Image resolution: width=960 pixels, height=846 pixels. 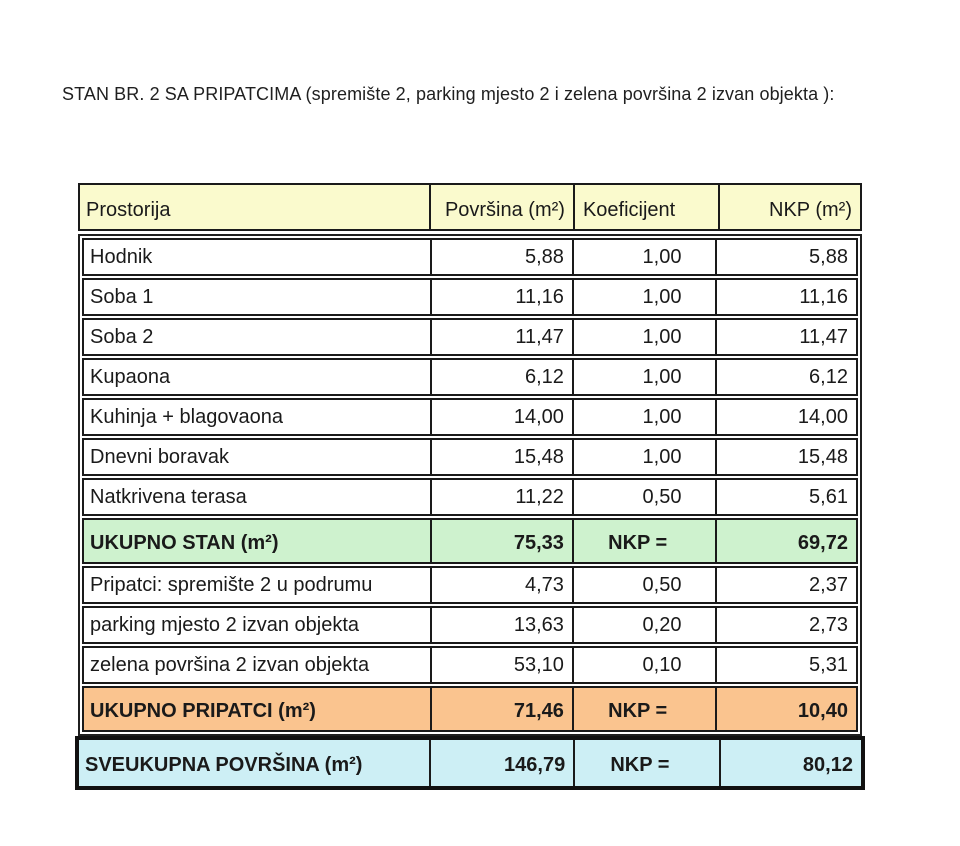 I want to click on cell-area: 53,10, so click(x=500, y=665).